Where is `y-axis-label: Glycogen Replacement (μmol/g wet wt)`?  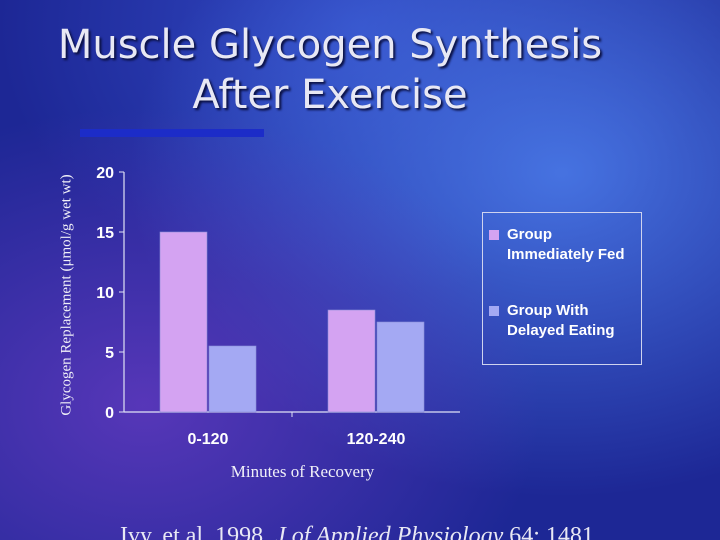 y-axis-label: Glycogen Replacement (μmol/g wet wt) is located at coordinates (66, 295).